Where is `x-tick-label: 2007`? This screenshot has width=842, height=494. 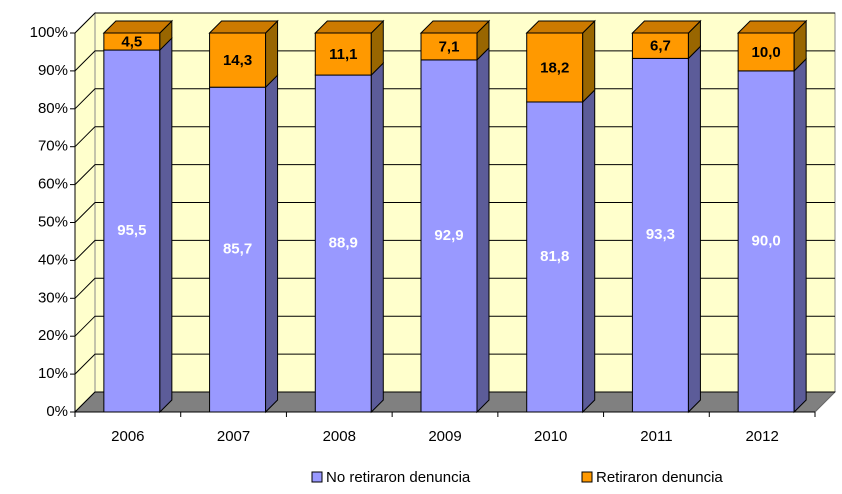
x-tick-label: 2007 is located at coordinates (233, 436).